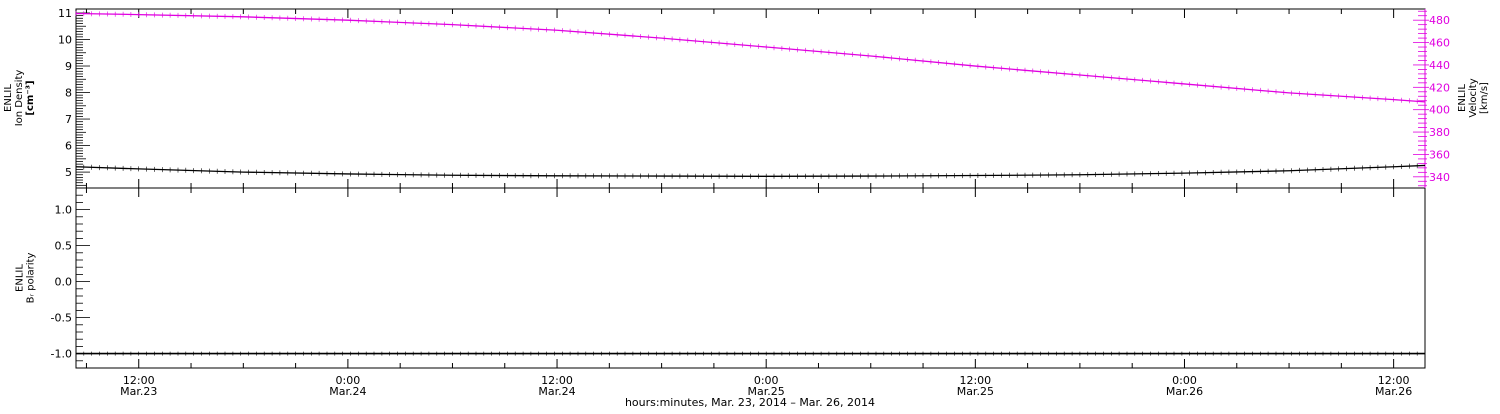 Image resolution: width=1500 pixels, height=414 pixels. I want to click on right-y-tick-label: 460, so click(1439, 43).